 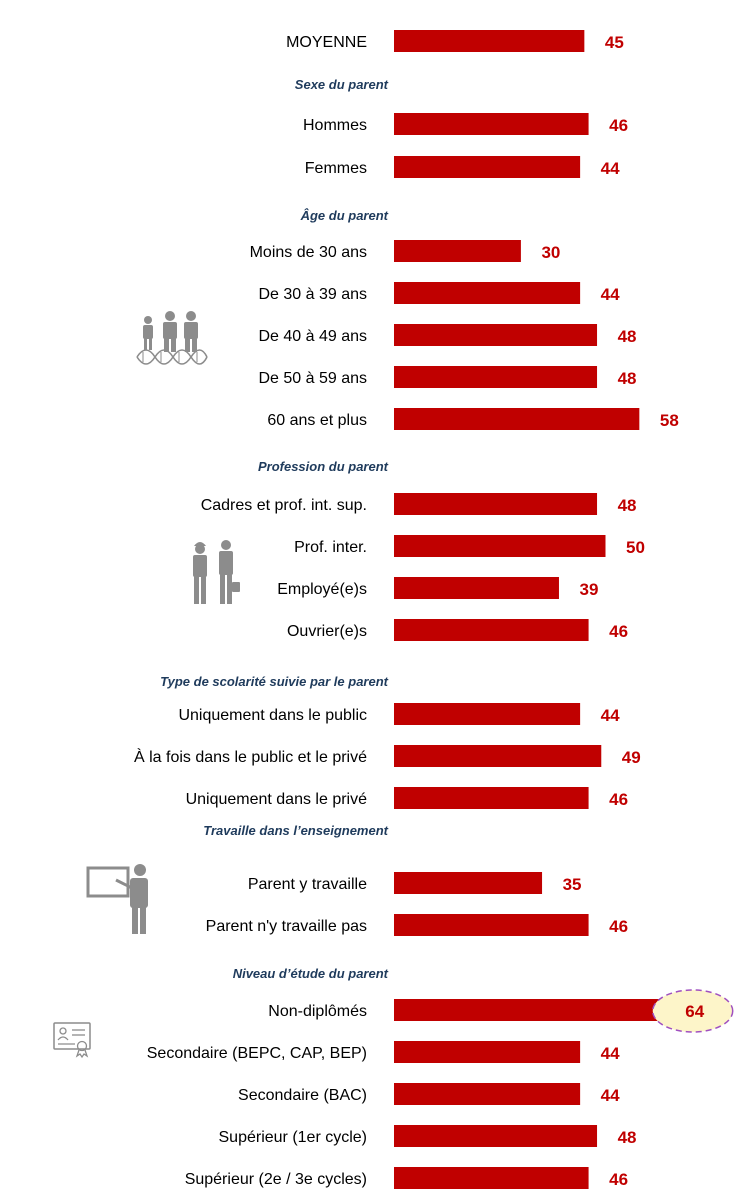 What do you see at coordinates (272, 715) in the screenshot?
I see `category-label: Uniquement dans le public` at bounding box center [272, 715].